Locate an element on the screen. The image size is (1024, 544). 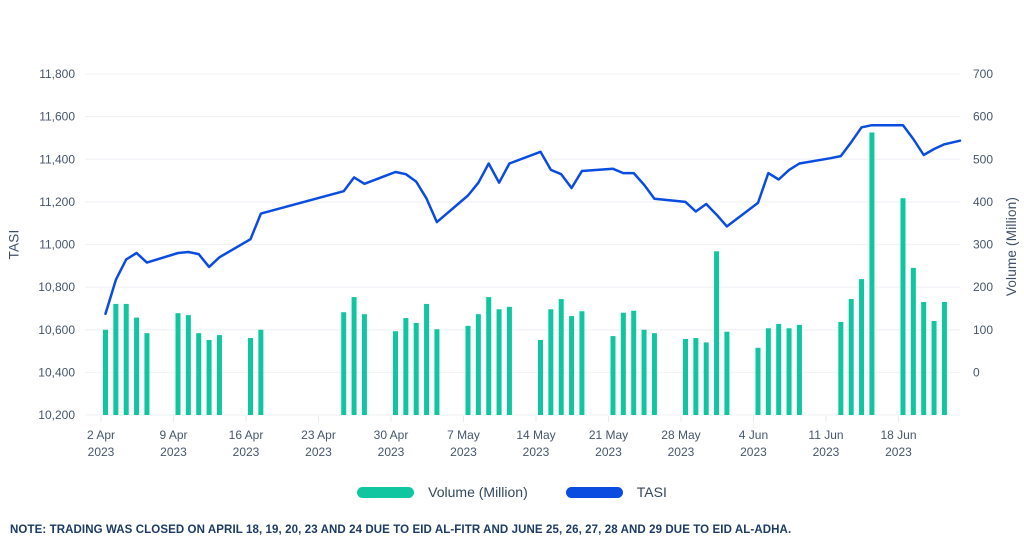
legend: Volume (Million) TASI is located at coordinates (512, 492).